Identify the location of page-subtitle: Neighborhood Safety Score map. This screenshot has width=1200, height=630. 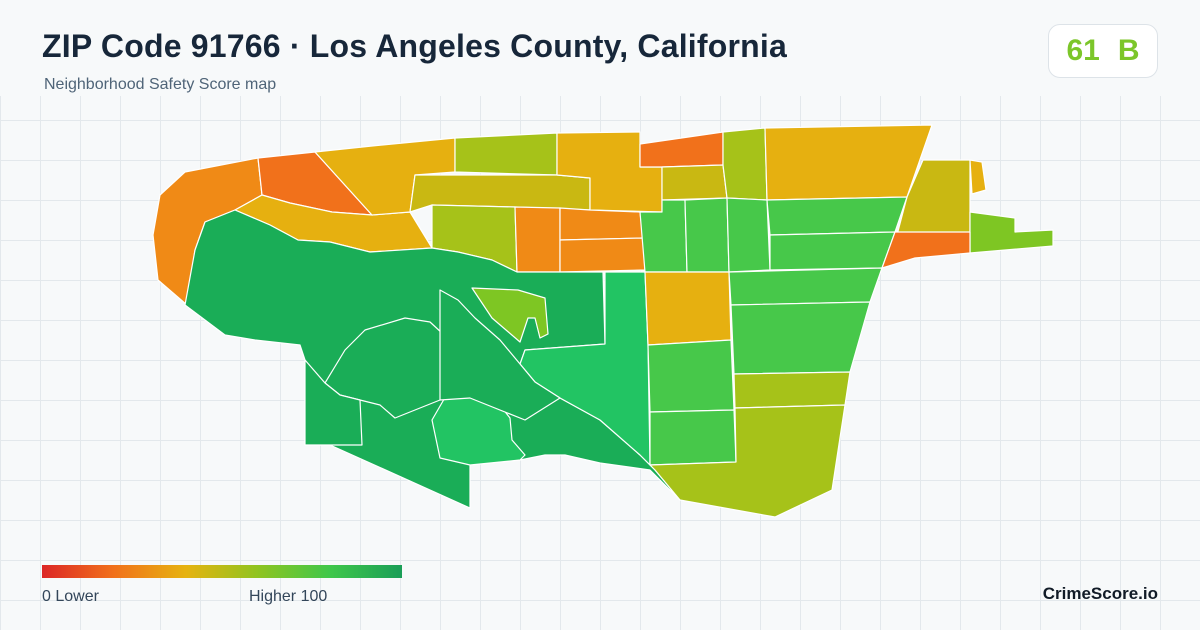
(160, 84).